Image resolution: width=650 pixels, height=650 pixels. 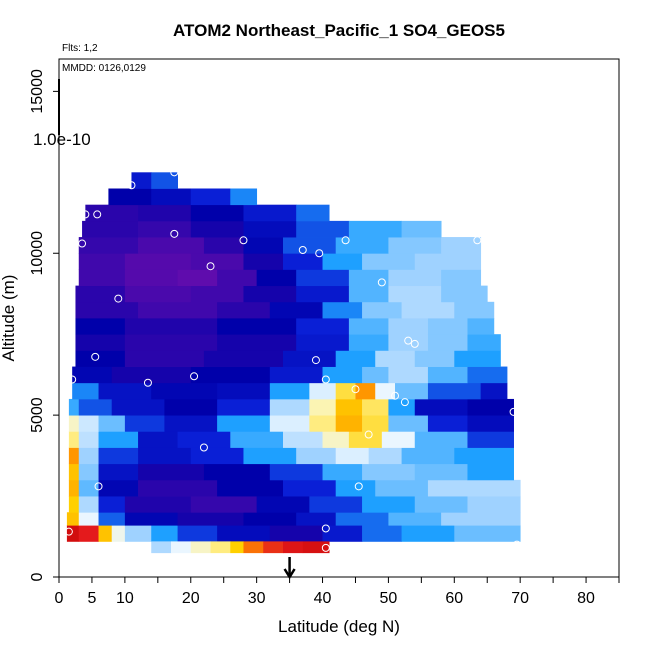 What do you see at coordinates (586, 598) in the screenshot?
I see `x-tick-label: 80` at bounding box center [586, 598].